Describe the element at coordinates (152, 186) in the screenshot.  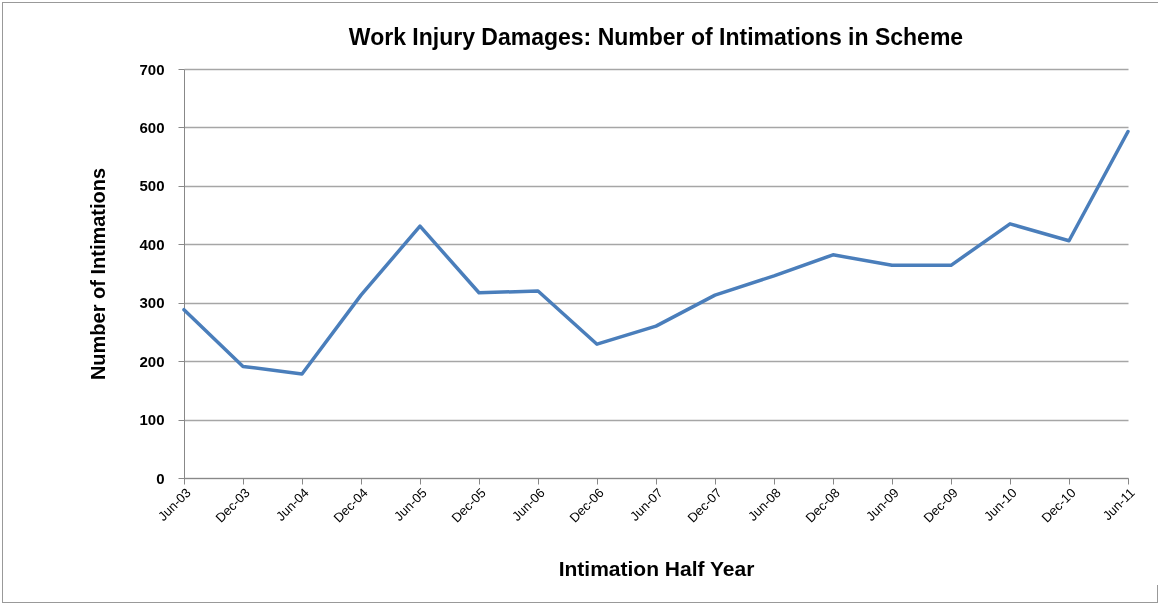
I see `y-tick-label: 500` at that location.